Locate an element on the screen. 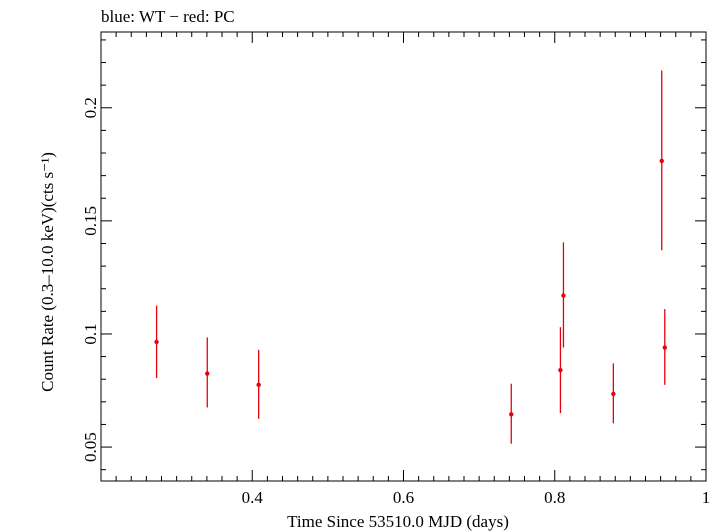  y-tick-label: 0.05 is located at coordinates (90, 447).